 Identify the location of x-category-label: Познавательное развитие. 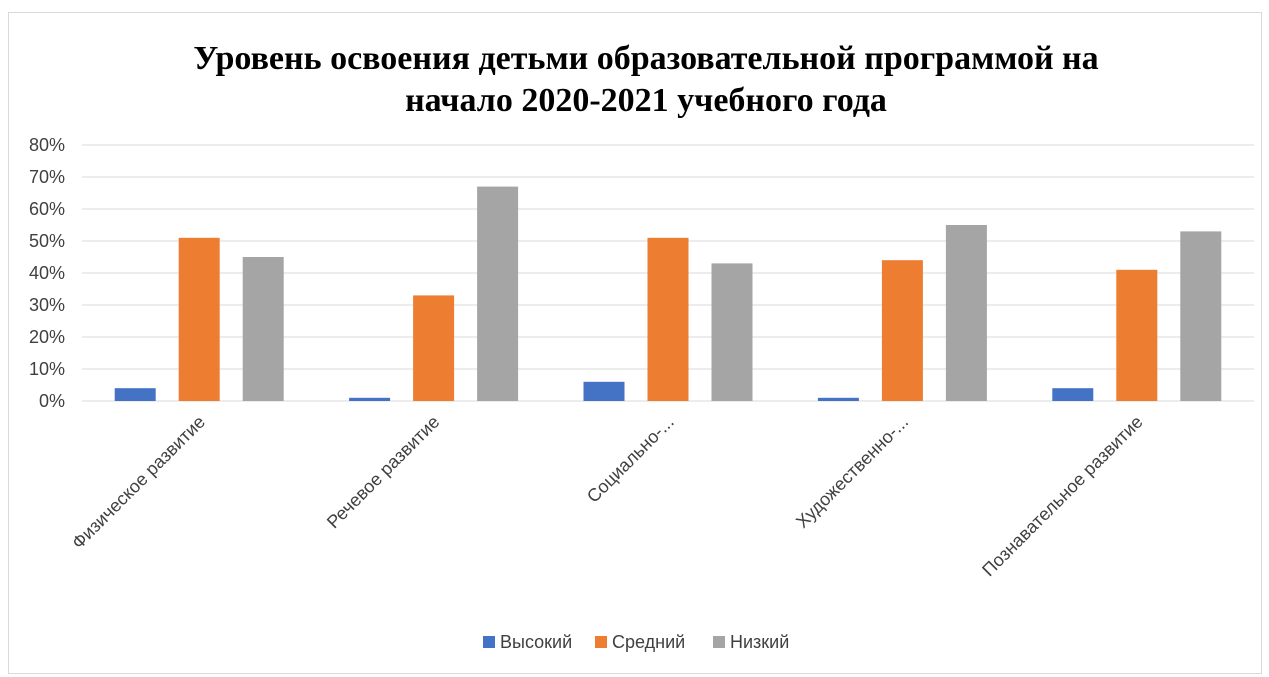
(1062, 496).